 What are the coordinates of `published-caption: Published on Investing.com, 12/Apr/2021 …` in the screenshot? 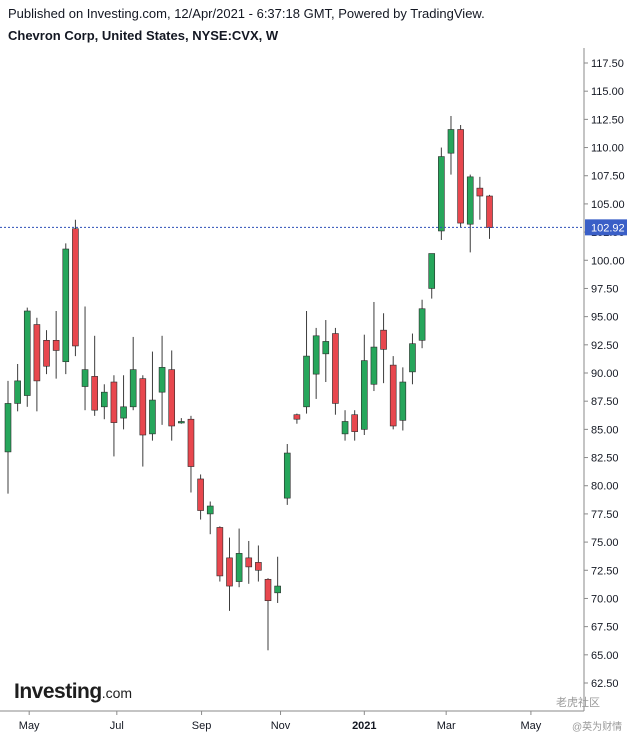 It's located at (246, 13).